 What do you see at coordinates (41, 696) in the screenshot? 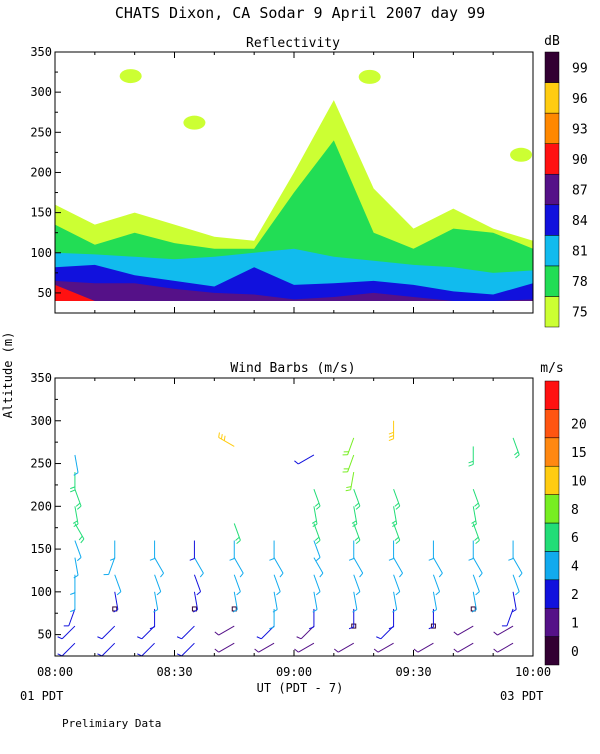
I see `left-footer: 01 PDT` at bounding box center [41, 696].